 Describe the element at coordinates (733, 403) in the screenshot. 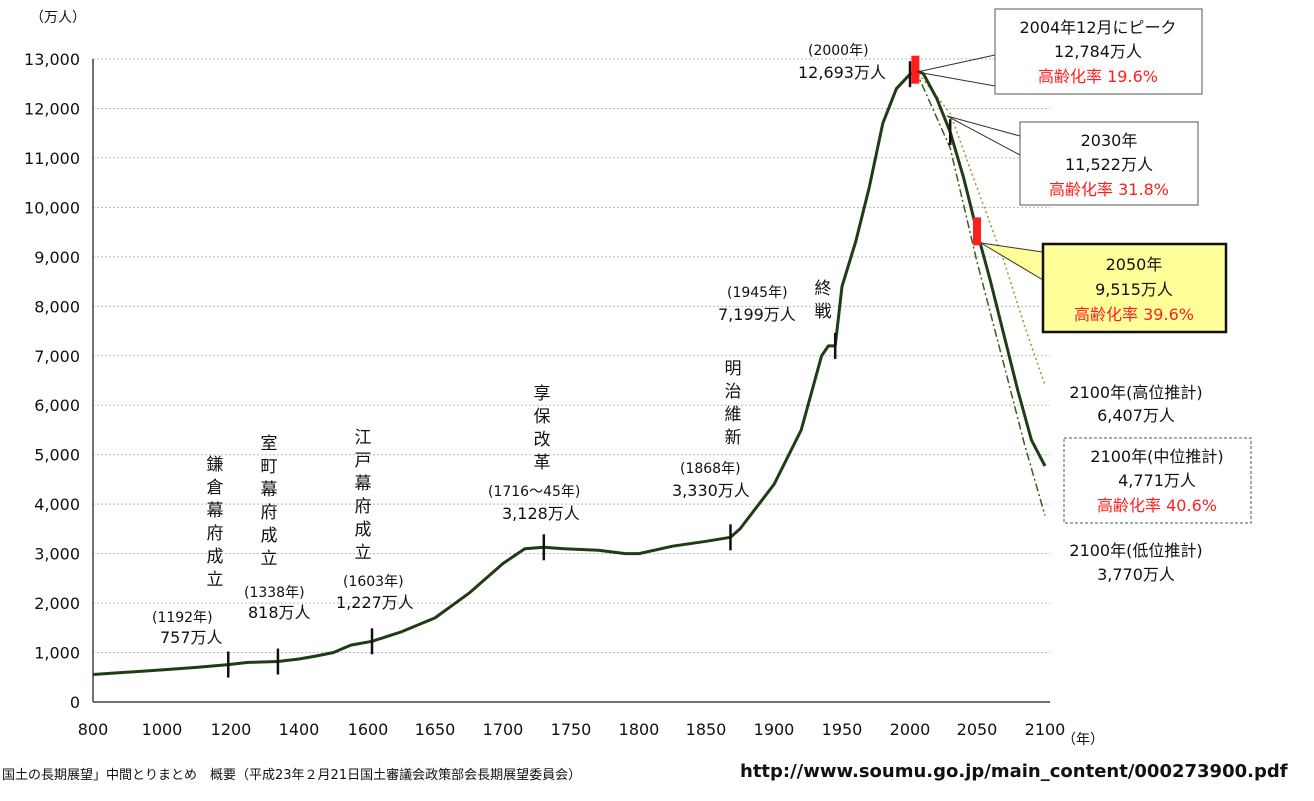

I see `annotation-event: 明治維新` at that location.